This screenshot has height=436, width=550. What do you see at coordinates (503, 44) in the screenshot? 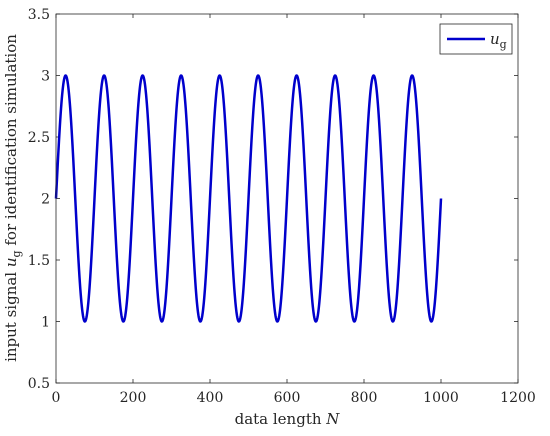
I see `legend-label-subscript: g` at bounding box center [503, 44].